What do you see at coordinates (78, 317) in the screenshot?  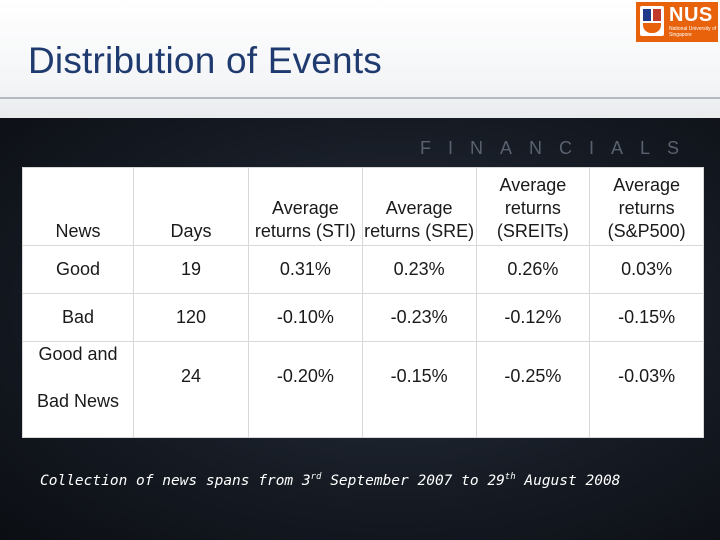 I see `cell-news: Bad` at bounding box center [78, 317].